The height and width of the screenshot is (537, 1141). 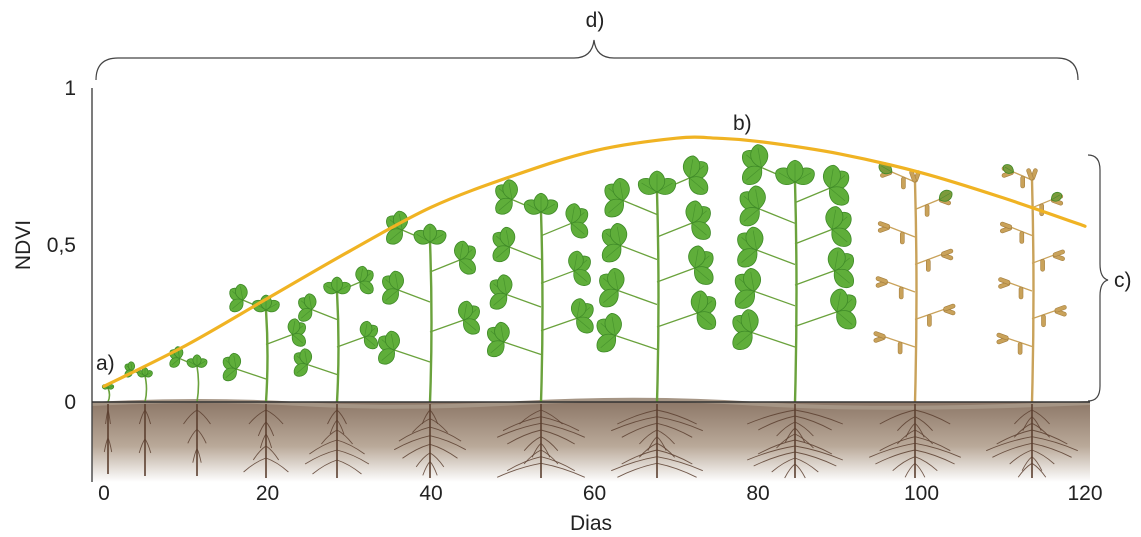 What do you see at coordinates (1098, 278) in the screenshot?
I see `senescence-bracket` at bounding box center [1098, 278].